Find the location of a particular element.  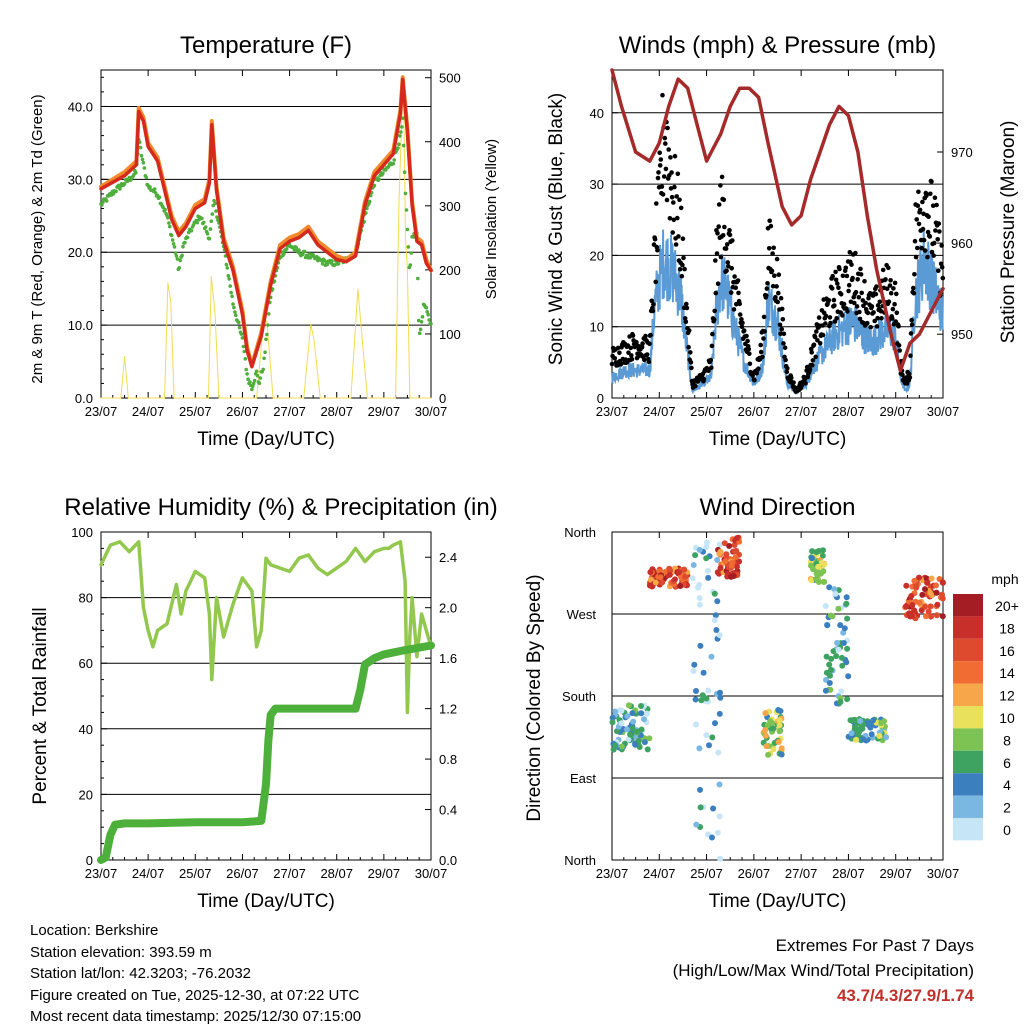

x-tick-label: 30/07 is located at coordinates (943, 873).